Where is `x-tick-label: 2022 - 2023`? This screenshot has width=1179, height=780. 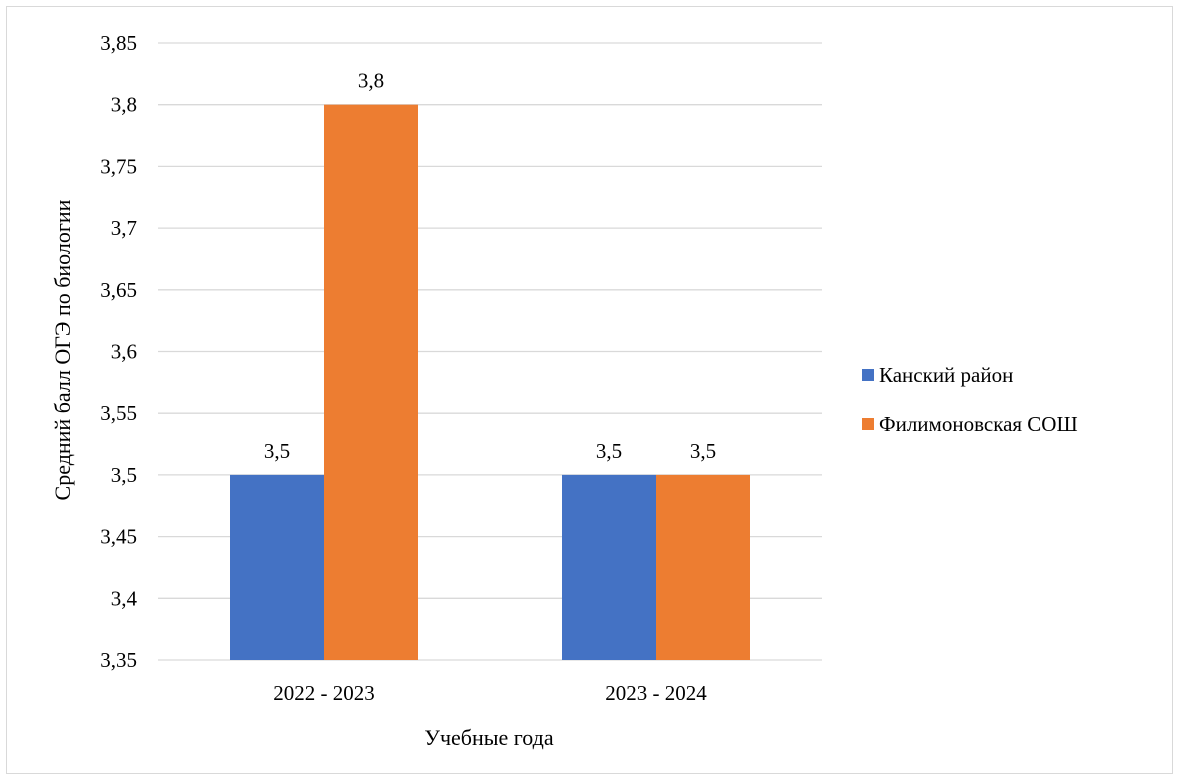
x-tick-label: 2022 - 2023 is located at coordinates (324, 693).